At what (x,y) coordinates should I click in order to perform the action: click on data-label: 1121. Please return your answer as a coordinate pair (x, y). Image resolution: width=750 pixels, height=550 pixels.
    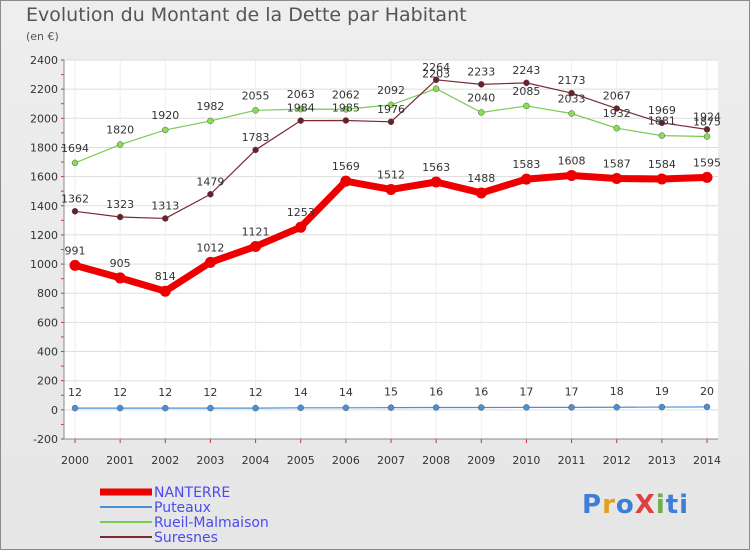
    Looking at the image, I should click on (256, 231).